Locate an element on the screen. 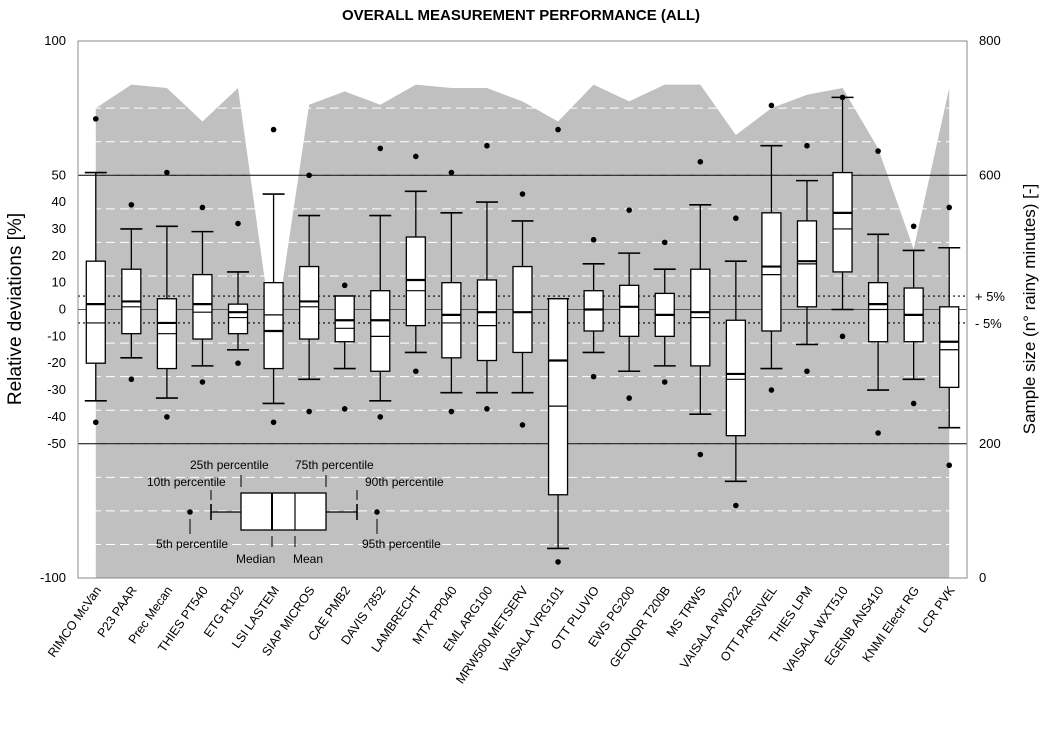  x-tick-label: LCR PVK is located at coordinates (937, 609).